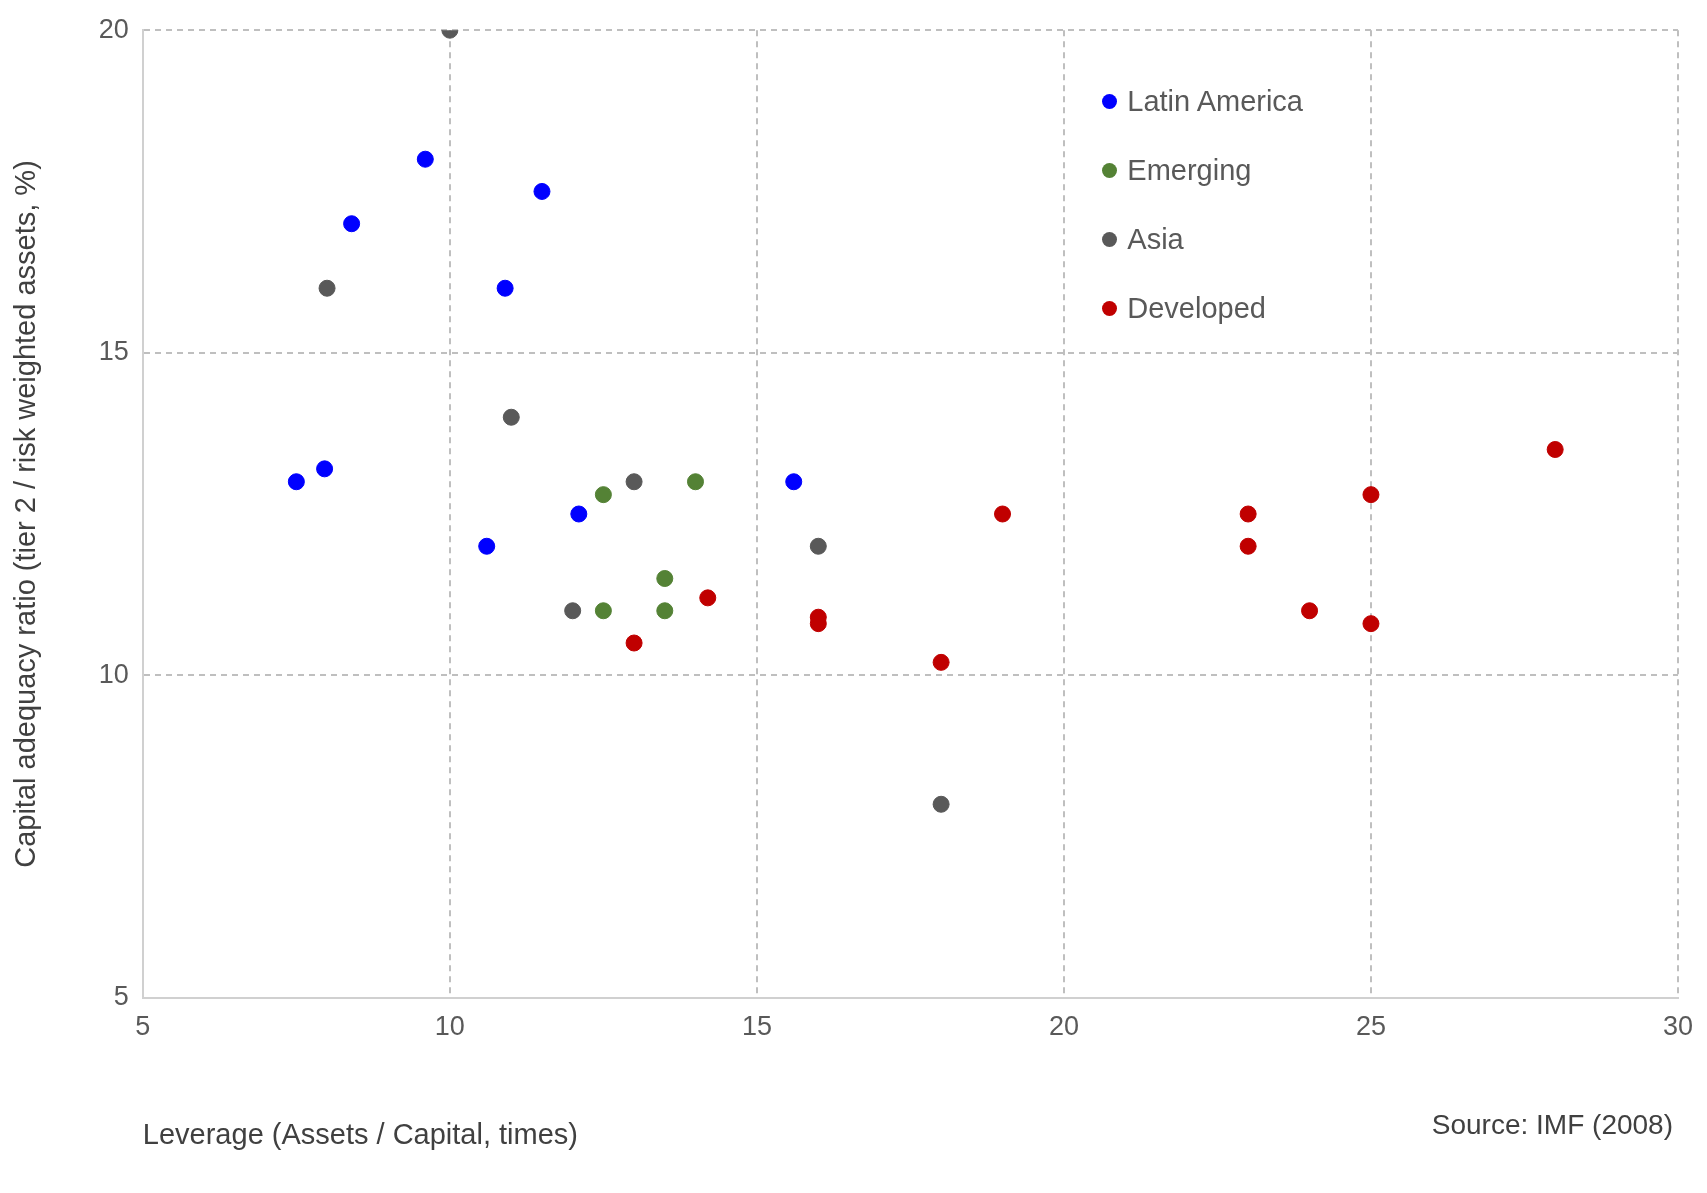  Describe the element at coordinates (121, 996) in the screenshot. I see `y-tick-label: 5` at that location.